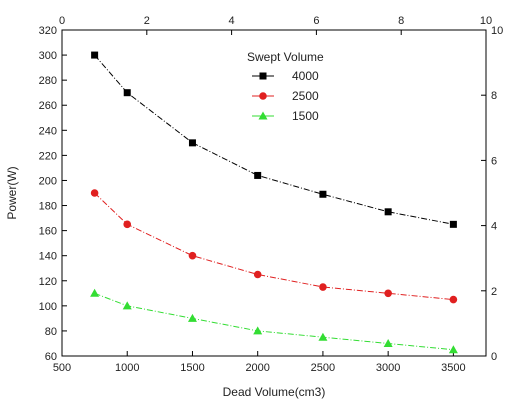  I want to click on right-tick-label: 2, so click(494, 292).